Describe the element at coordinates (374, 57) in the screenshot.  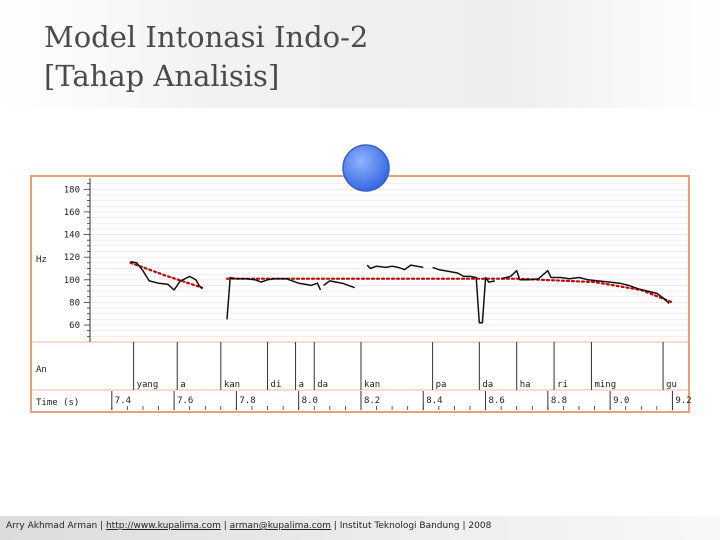
I see `slide-title: Model Intonasi Indo-2 [Tahap Analisis]` at that location.